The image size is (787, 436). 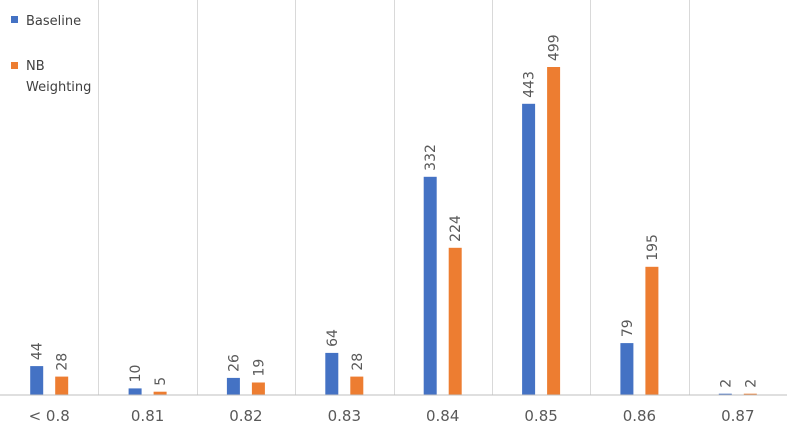 I want to click on data-label-baseline: 443, so click(x=530, y=84).